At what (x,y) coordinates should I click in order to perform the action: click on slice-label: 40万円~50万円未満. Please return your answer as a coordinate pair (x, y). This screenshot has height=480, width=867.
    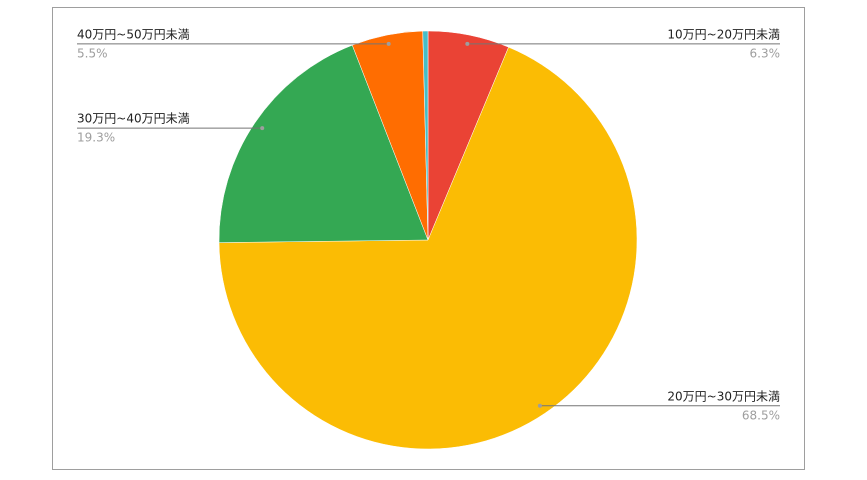
    Looking at the image, I should click on (133, 34).